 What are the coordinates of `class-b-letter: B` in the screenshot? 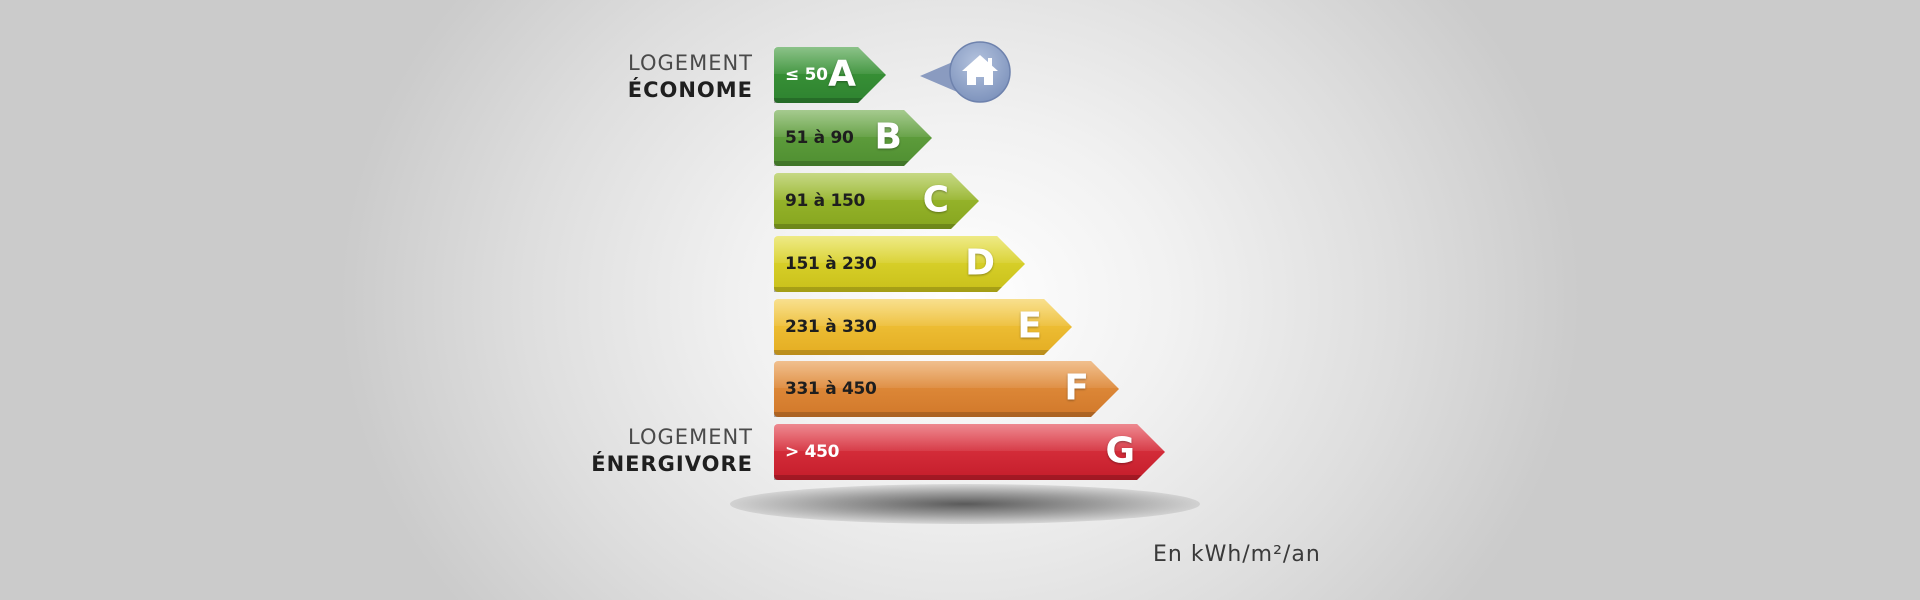 It's located at (888, 137).